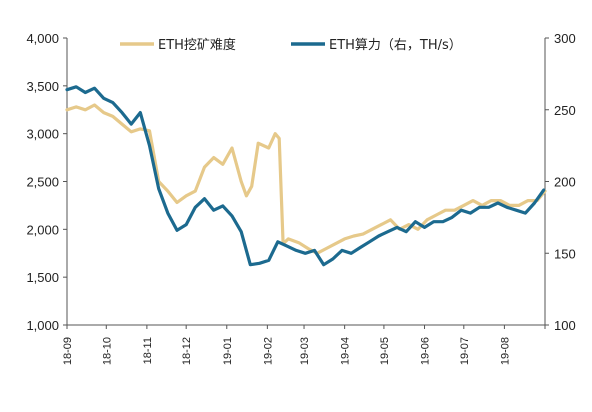 Image resolution: width=592 pixels, height=412 pixels. What do you see at coordinates (42, 86) in the screenshot?
I see `left-tick-label: 3,500` at bounding box center [42, 86].